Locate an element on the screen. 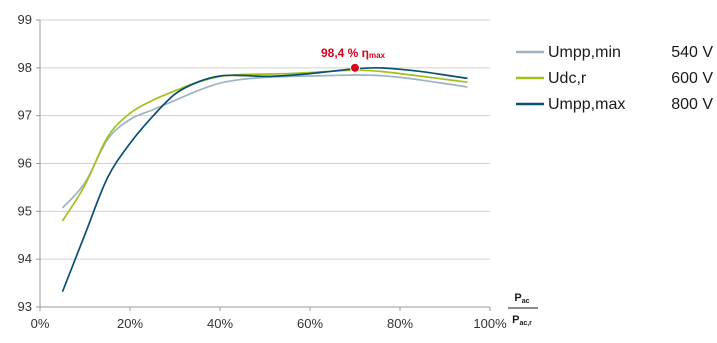 This screenshot has height=343, width=717. y-tick-label-99: 99 is located at coordinates (25, 19).